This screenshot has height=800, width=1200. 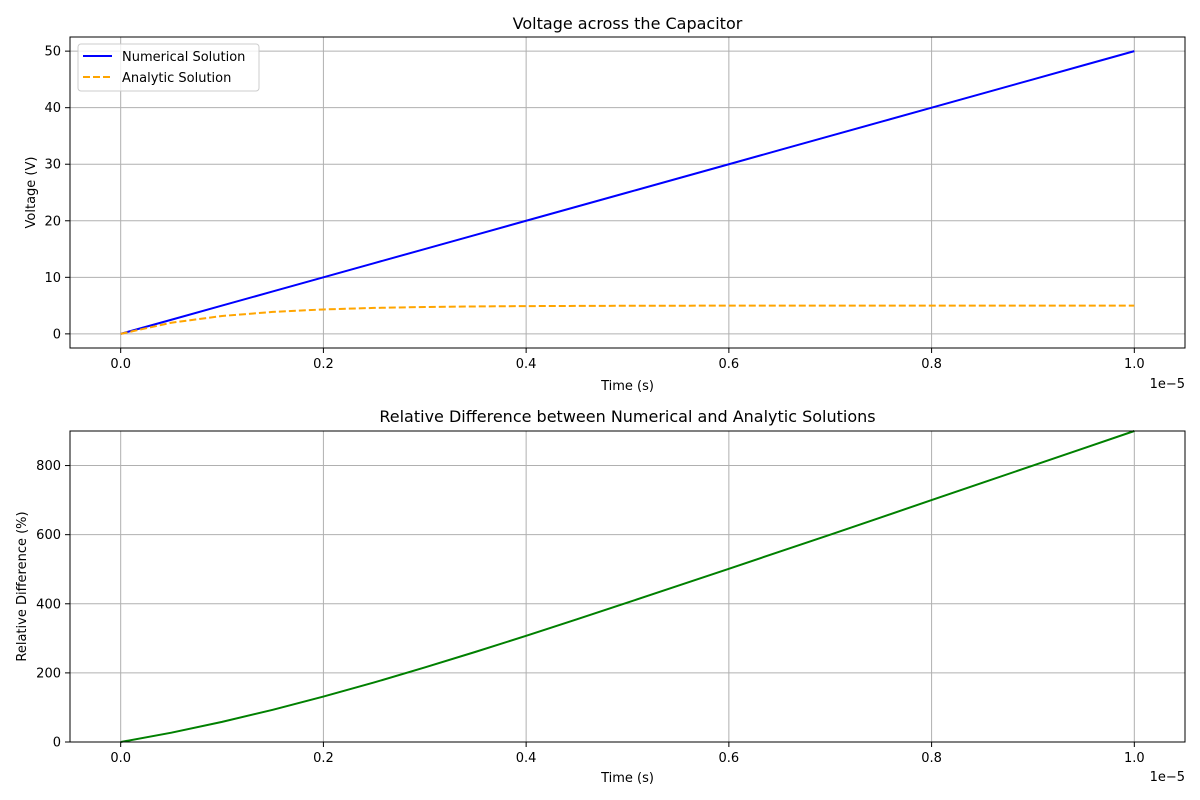 I want to click on relative-difference-chart-y-ticks: 0 200 400 600 800, so click(x=53, y=605).